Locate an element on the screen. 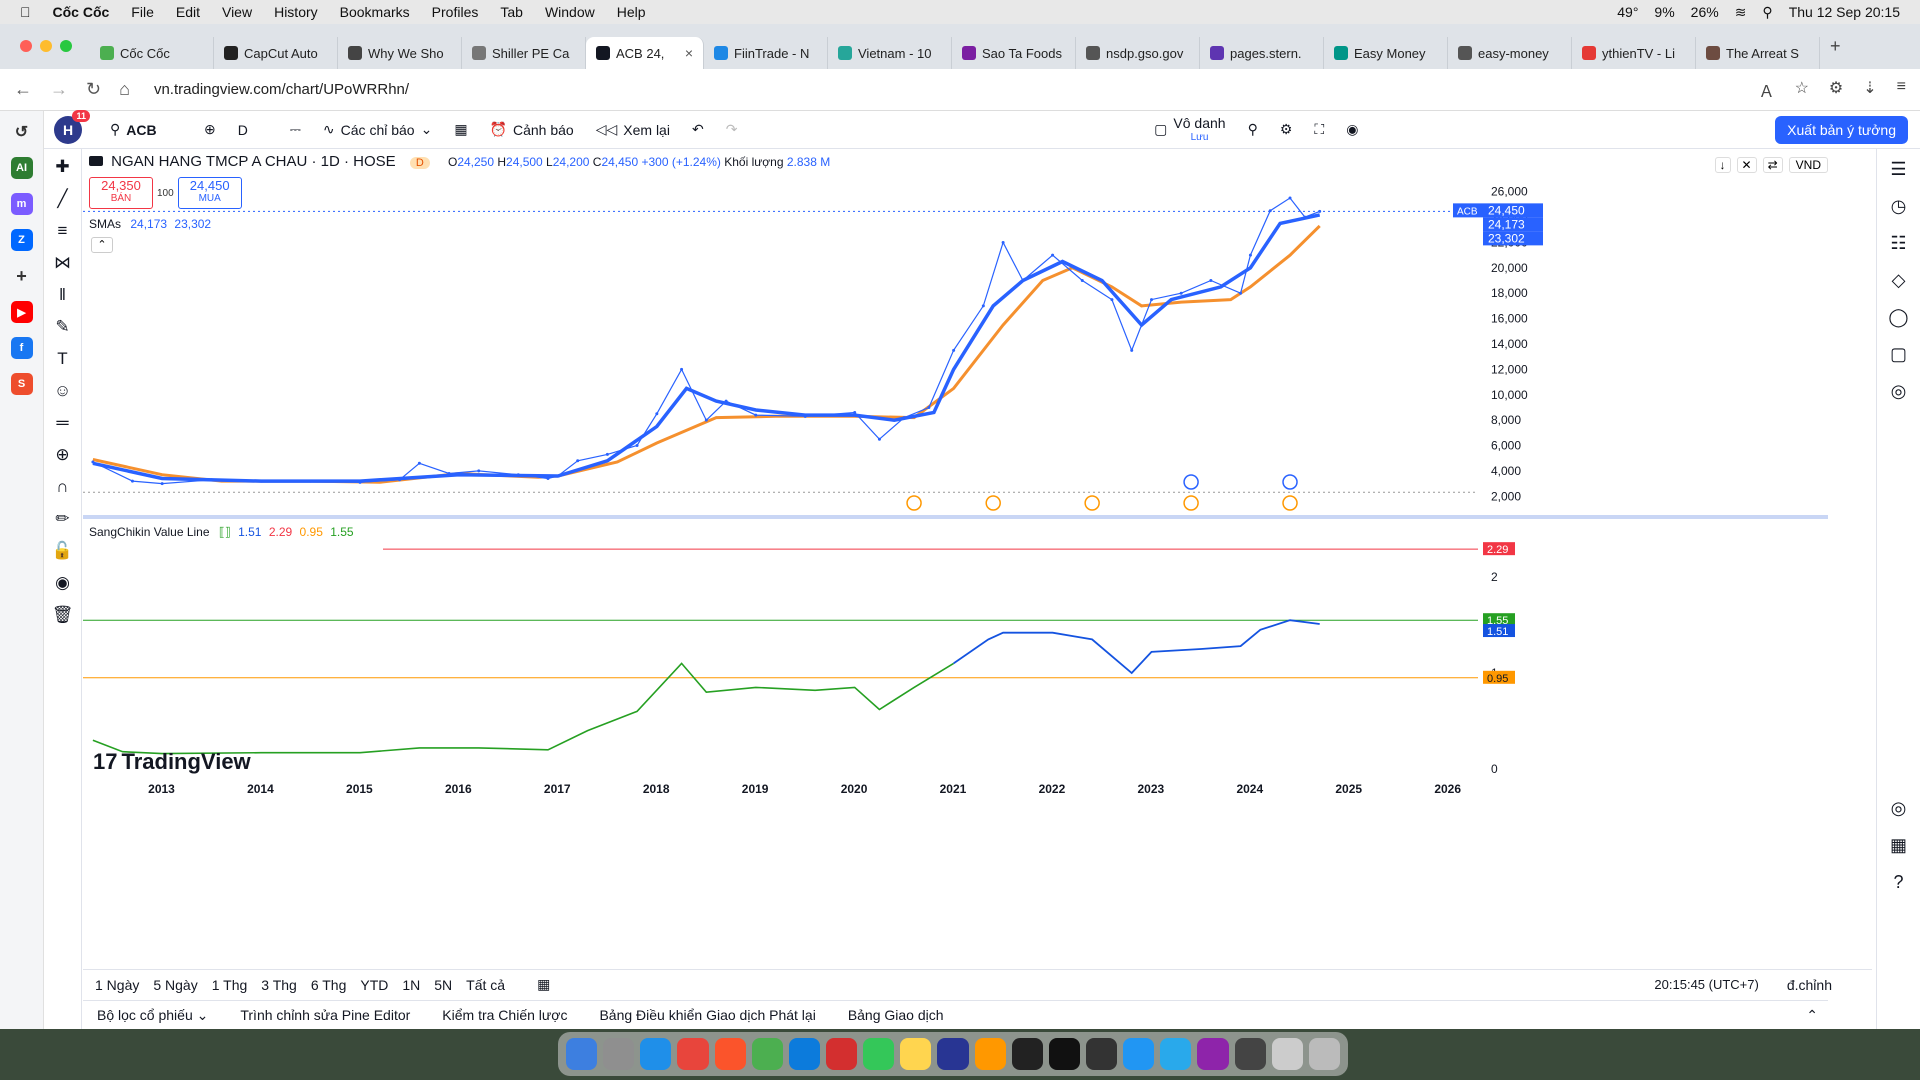  layout-icon: ▢ is located at coordinates (1161, 128).